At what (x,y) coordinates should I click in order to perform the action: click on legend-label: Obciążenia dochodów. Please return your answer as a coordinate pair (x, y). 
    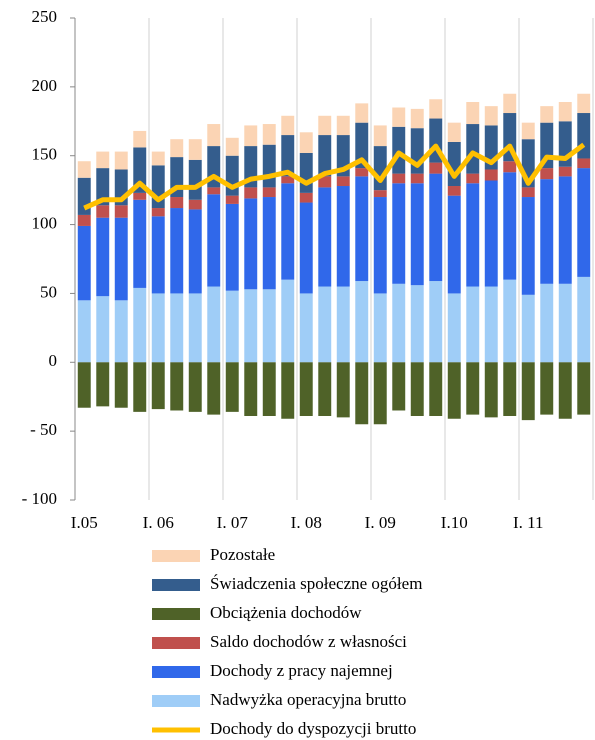
    Looking at the image, I should click on (286, 612).